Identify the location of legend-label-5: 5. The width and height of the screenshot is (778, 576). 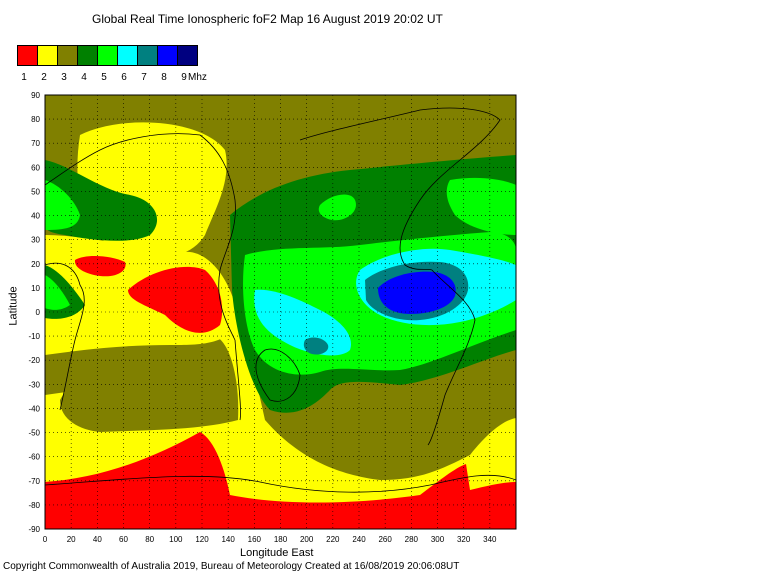
(104, 77).